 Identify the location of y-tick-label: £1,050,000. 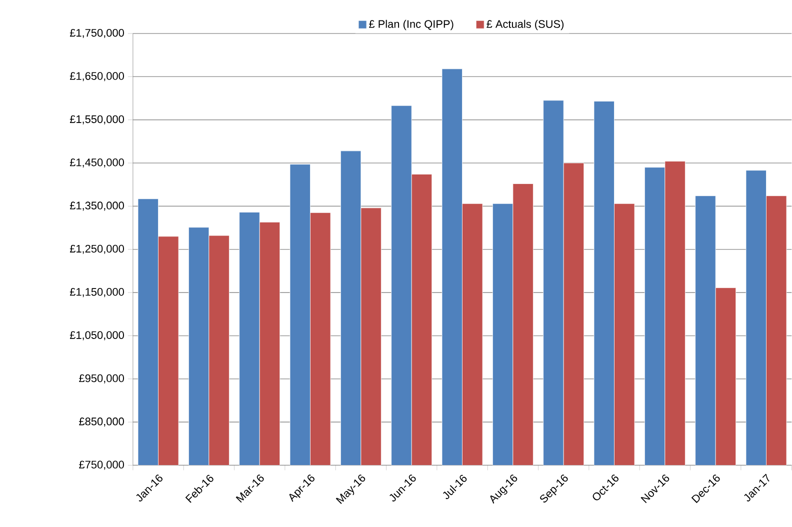
(97, 335).